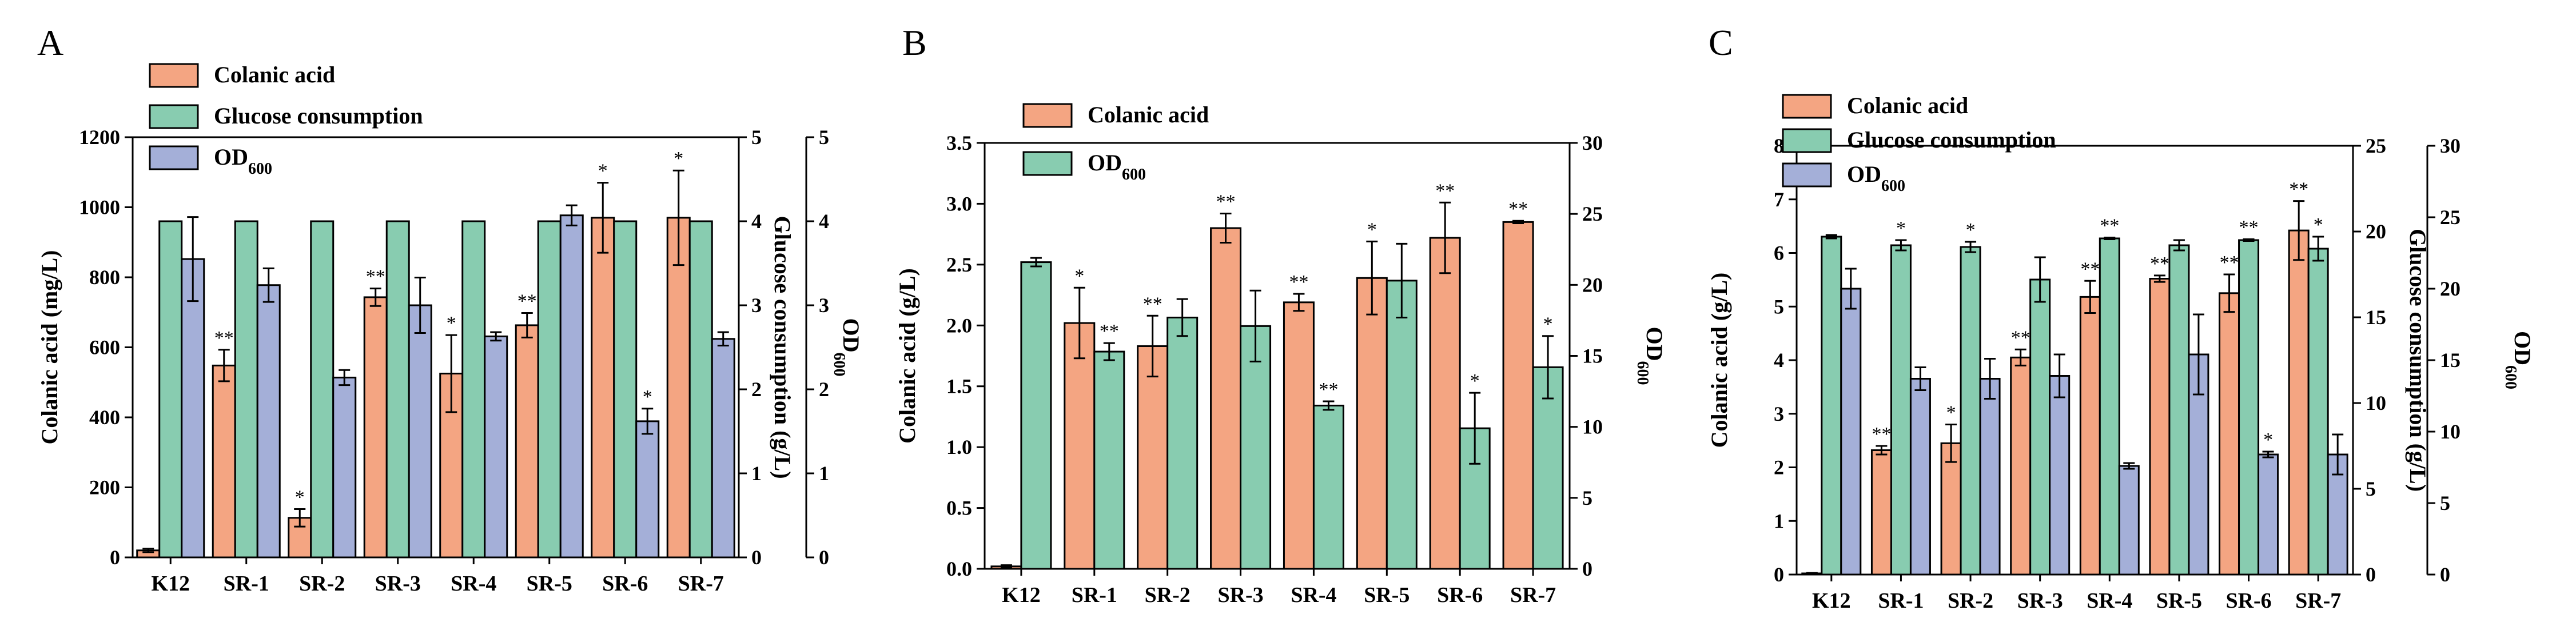  What do you see at coordinates (2450, 431) in the screenshot?
I see `y3-tick-label: 10` at bounding box center [2450, 431].